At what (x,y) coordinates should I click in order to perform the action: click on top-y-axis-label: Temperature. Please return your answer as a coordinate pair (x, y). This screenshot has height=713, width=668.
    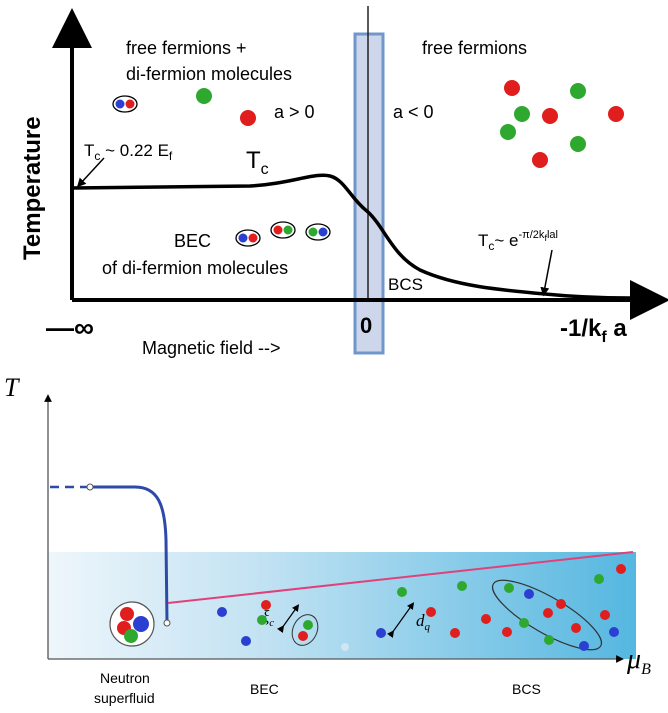
    Looking at the image, I should click on (32, 188).